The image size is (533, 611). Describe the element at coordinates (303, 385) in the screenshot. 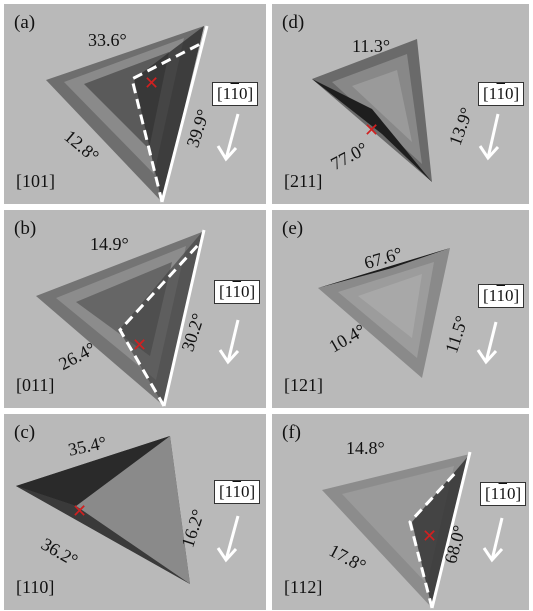

I see `crystal-direction: [121]` at that location.